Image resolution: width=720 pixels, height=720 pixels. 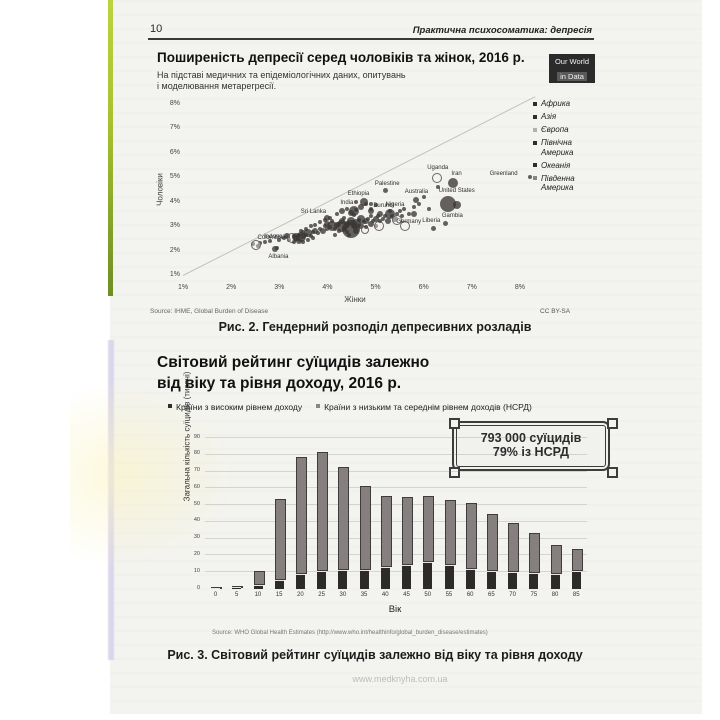 What do you see at coordinates (347, 203) in the screenshot?
I see `country-label: India` at bounding box center [347, 203].